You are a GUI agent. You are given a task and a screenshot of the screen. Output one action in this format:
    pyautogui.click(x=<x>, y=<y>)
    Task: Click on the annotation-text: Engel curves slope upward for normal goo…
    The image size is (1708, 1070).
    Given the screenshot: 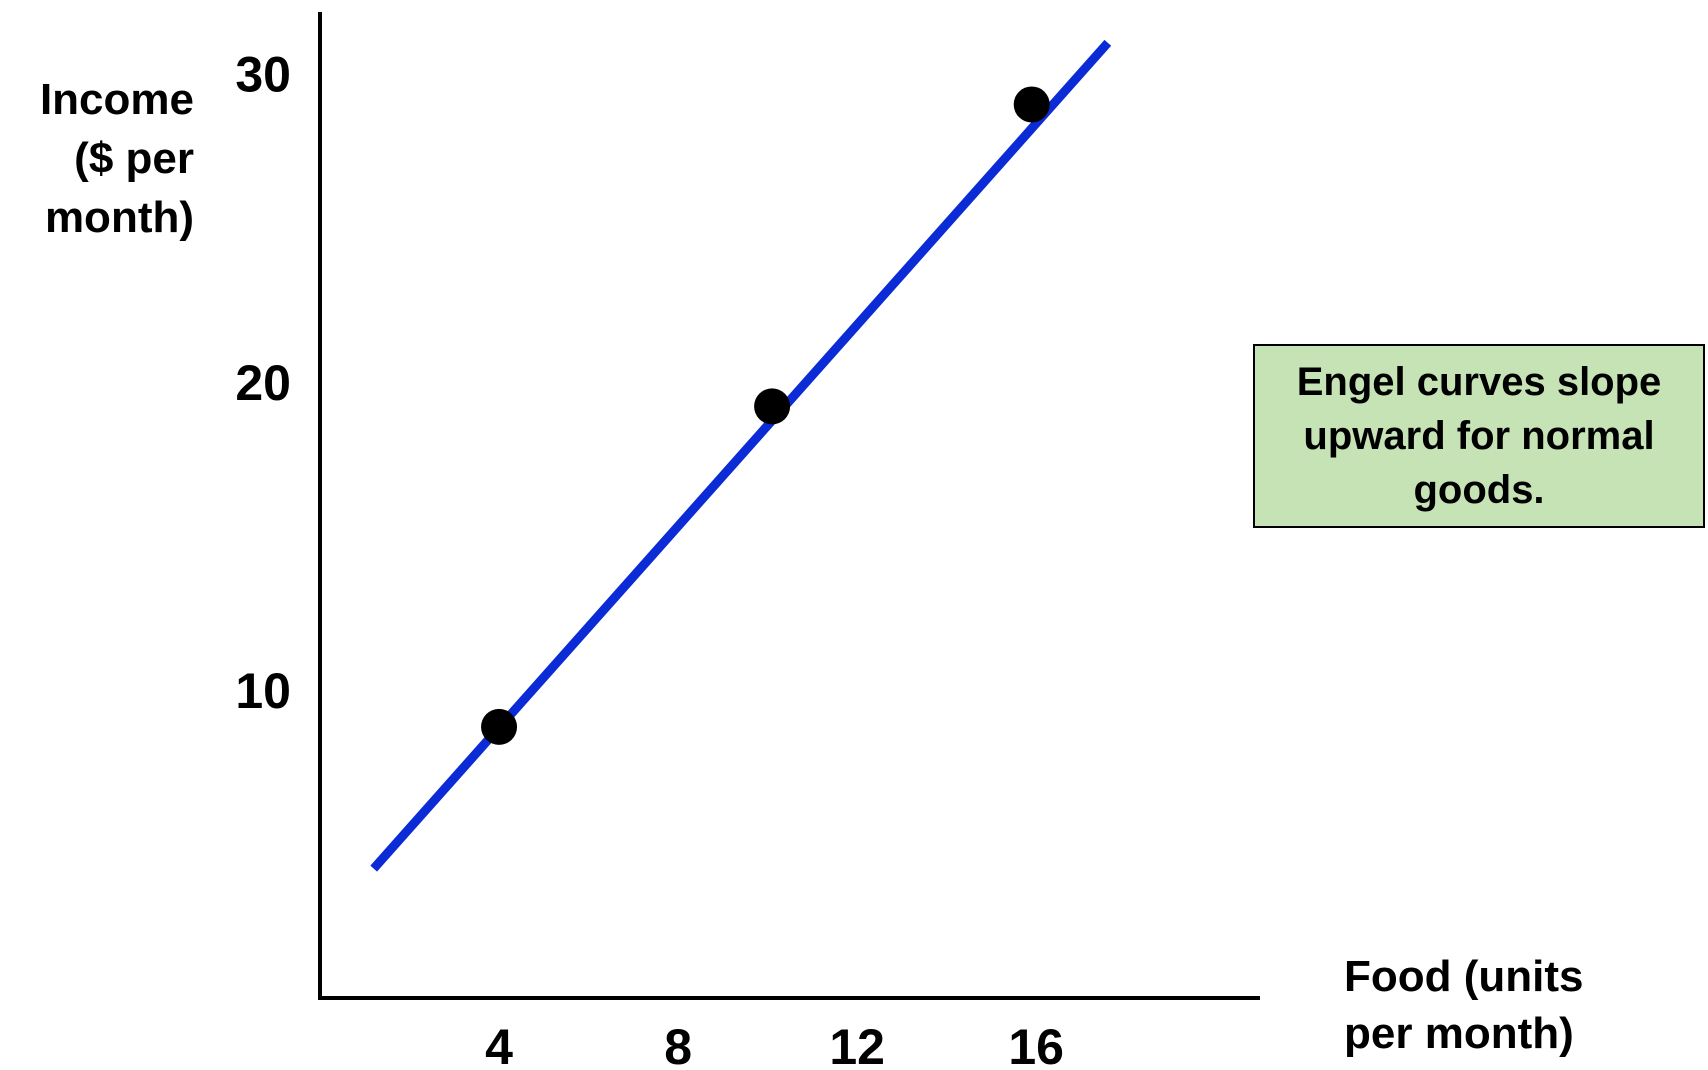 What is the action you would take?
    pyautogui.click(x=1479, y=436)
    